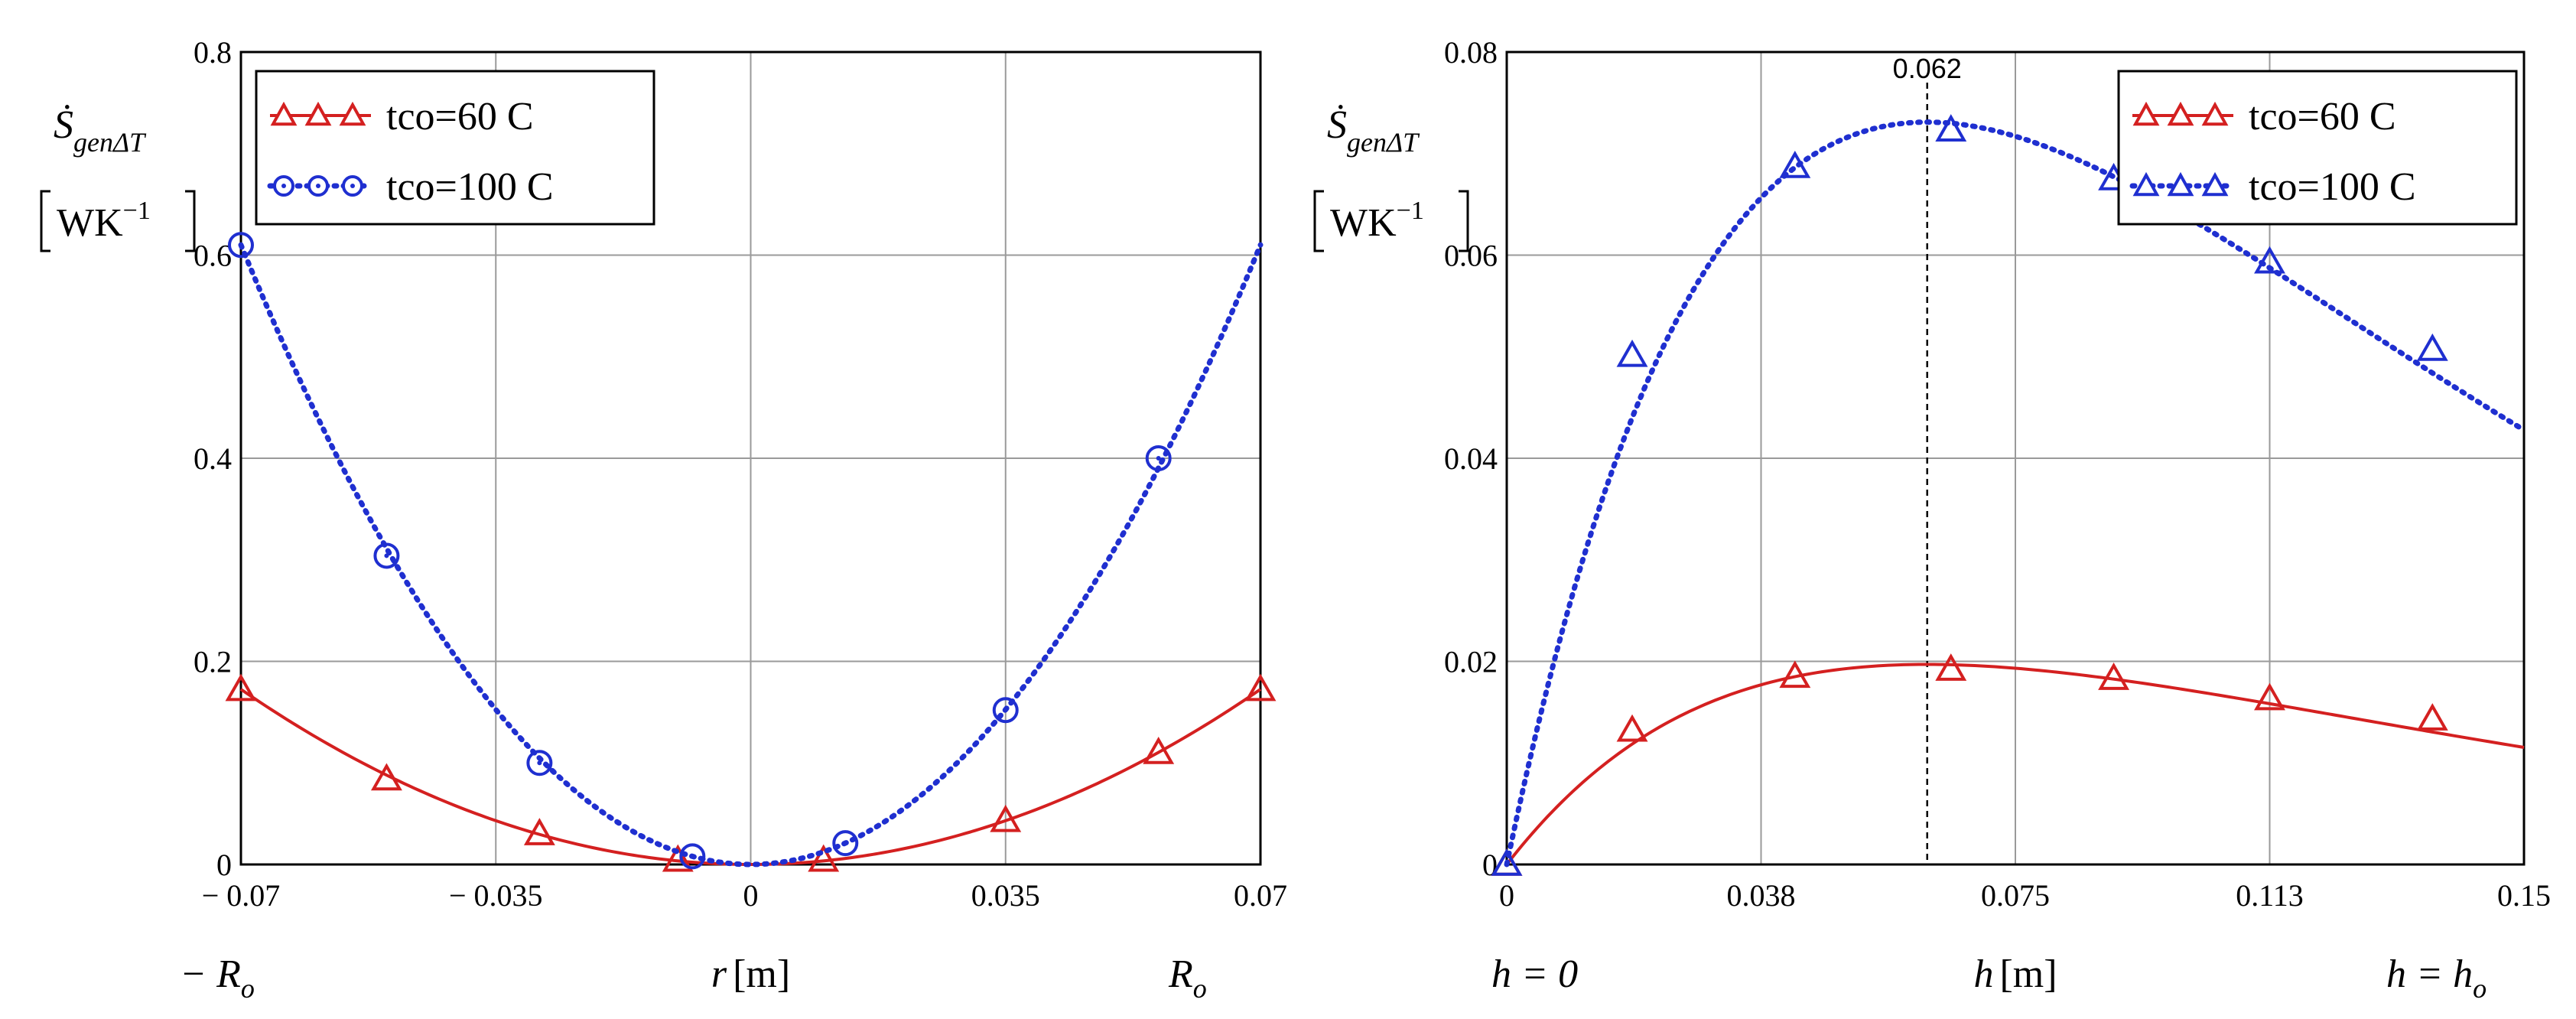 This screenshot has height=1019, width=2576. Describe the element at coordinates (190, 221) in the screenshot. I see `unit-bracket-right` at that location.